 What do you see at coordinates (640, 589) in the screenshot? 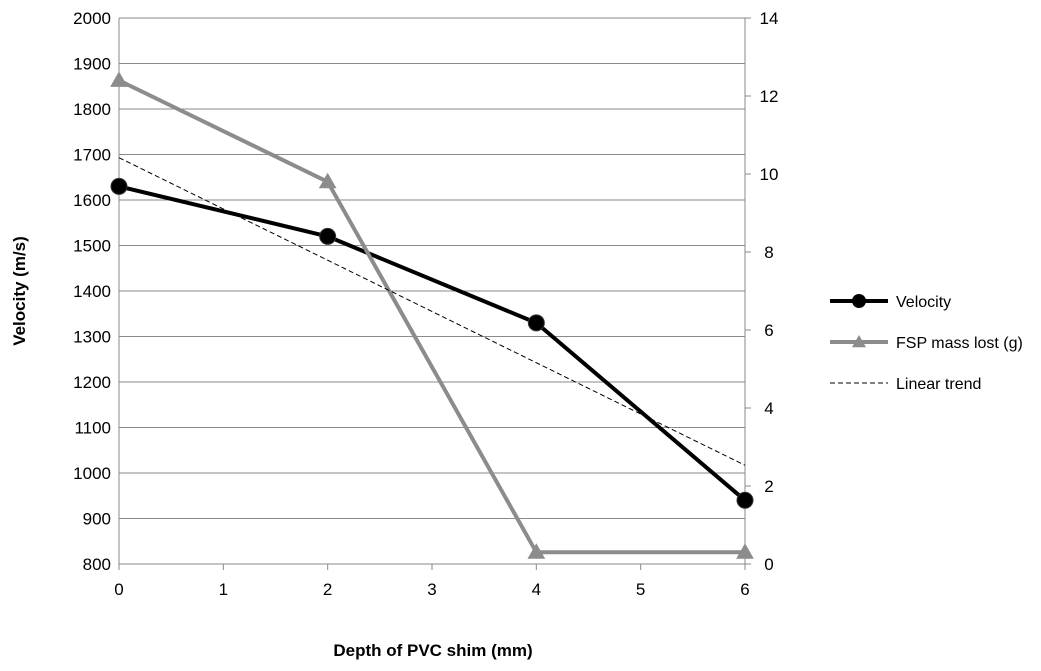
I see `x-tick-label-5: 5` at bounding box center [640, 589].